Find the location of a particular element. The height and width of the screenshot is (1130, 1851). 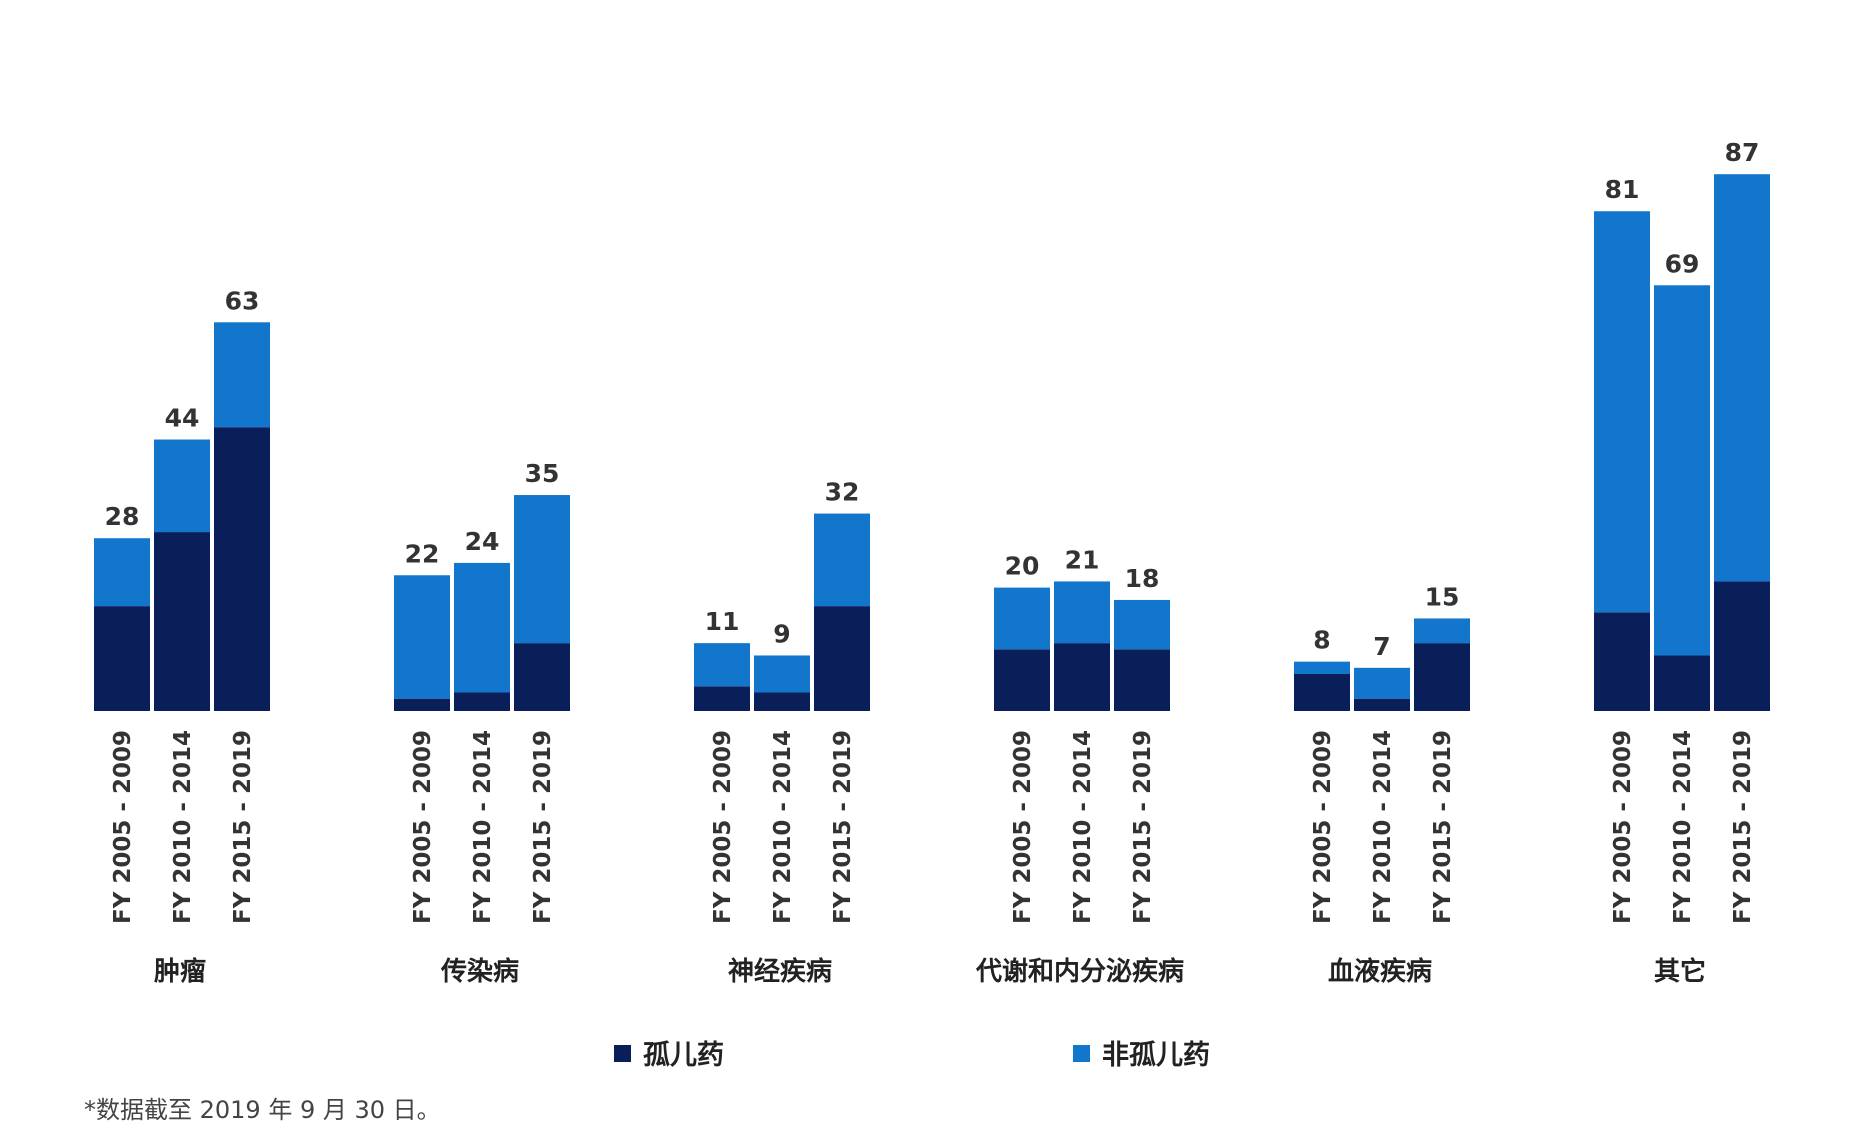

legend-label-non-orphan: 非孤儿药 is located at coordinates (1156, 1055).